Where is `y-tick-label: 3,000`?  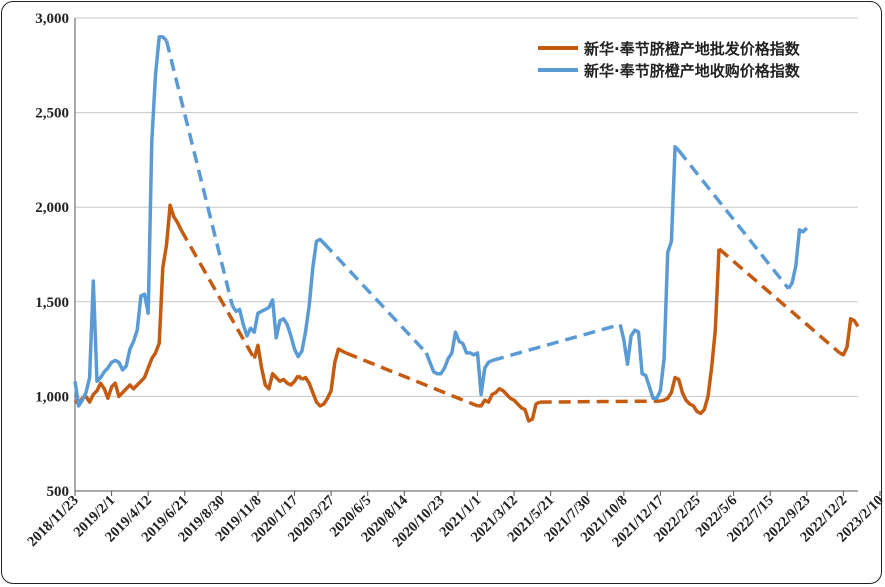
y-tick-label: 3,000 is located at coordinates (52, 19).